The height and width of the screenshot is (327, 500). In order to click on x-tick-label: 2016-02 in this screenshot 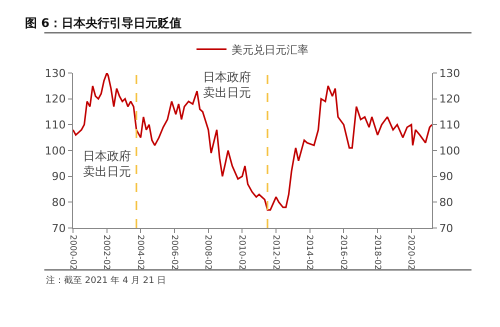, I will do `click(343, 252)`.